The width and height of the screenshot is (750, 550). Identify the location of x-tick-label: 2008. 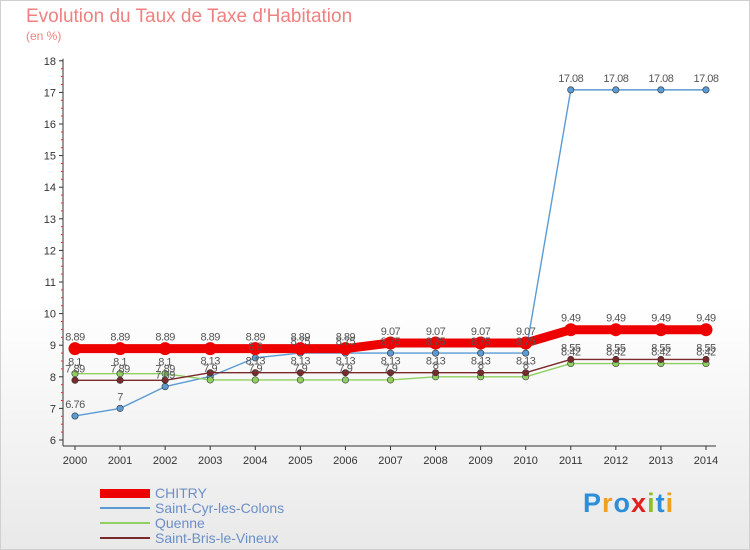
(435, 461).